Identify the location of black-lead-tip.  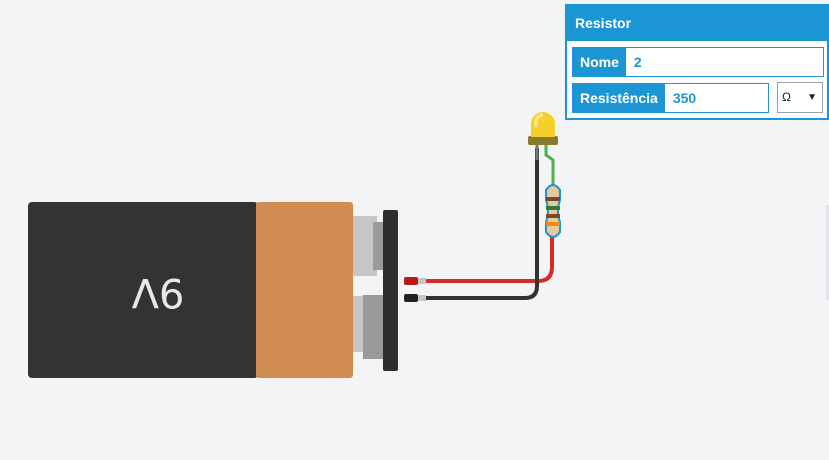
(411, 298).